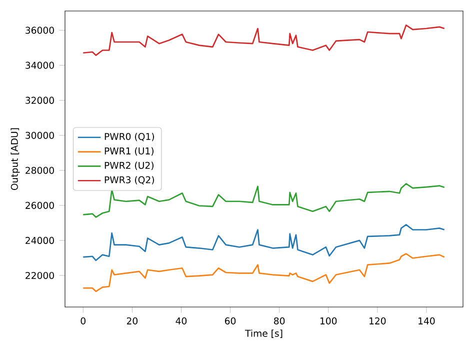 Image resolution: width=473 pixels, height=347 pixels. What do you see at coordinates (40, 240) in the screenshot?
I see `y-tick-label: 24000` at bounding box center [40, 240].